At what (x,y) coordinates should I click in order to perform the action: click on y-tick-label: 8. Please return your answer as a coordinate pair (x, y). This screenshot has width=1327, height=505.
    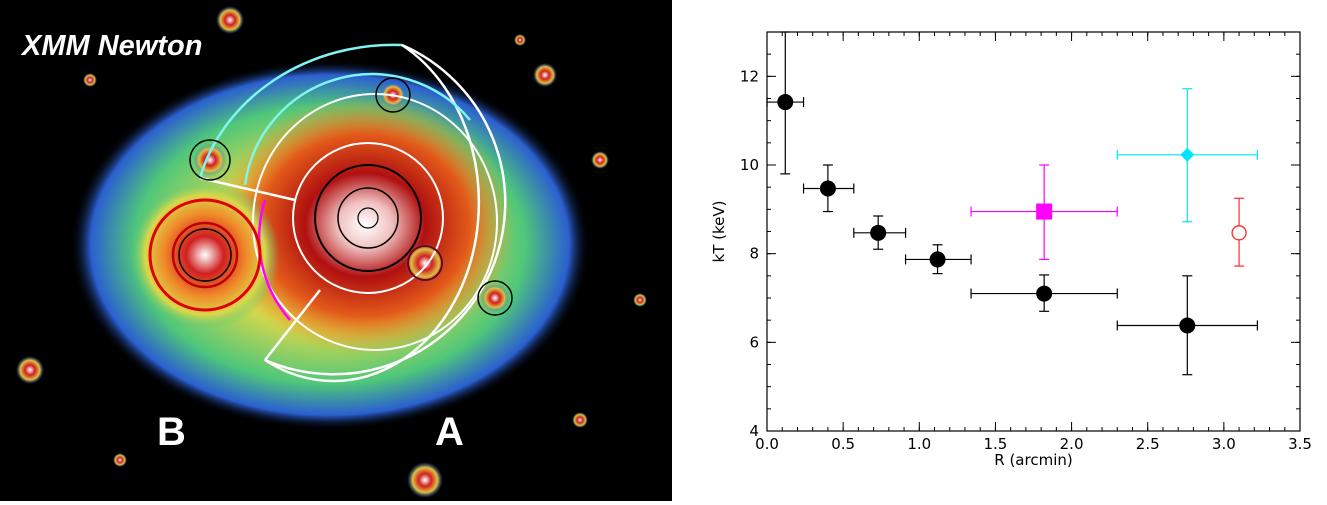
    Looking at the image, I should click on (754, 254).